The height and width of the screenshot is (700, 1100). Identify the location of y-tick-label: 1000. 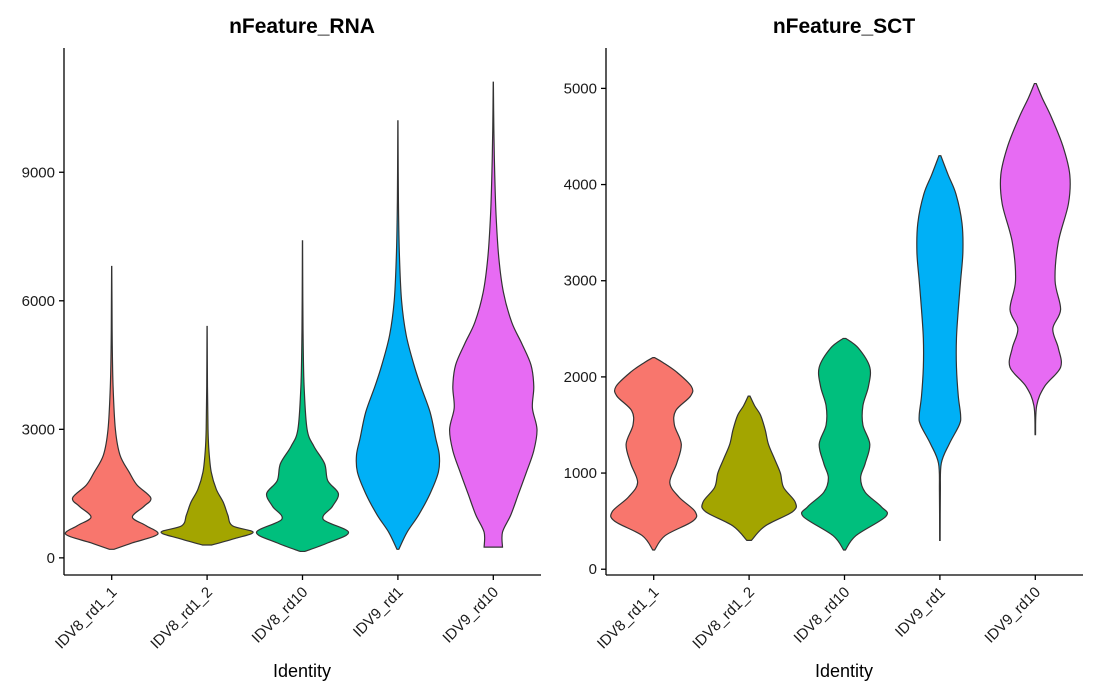
(580, 473).